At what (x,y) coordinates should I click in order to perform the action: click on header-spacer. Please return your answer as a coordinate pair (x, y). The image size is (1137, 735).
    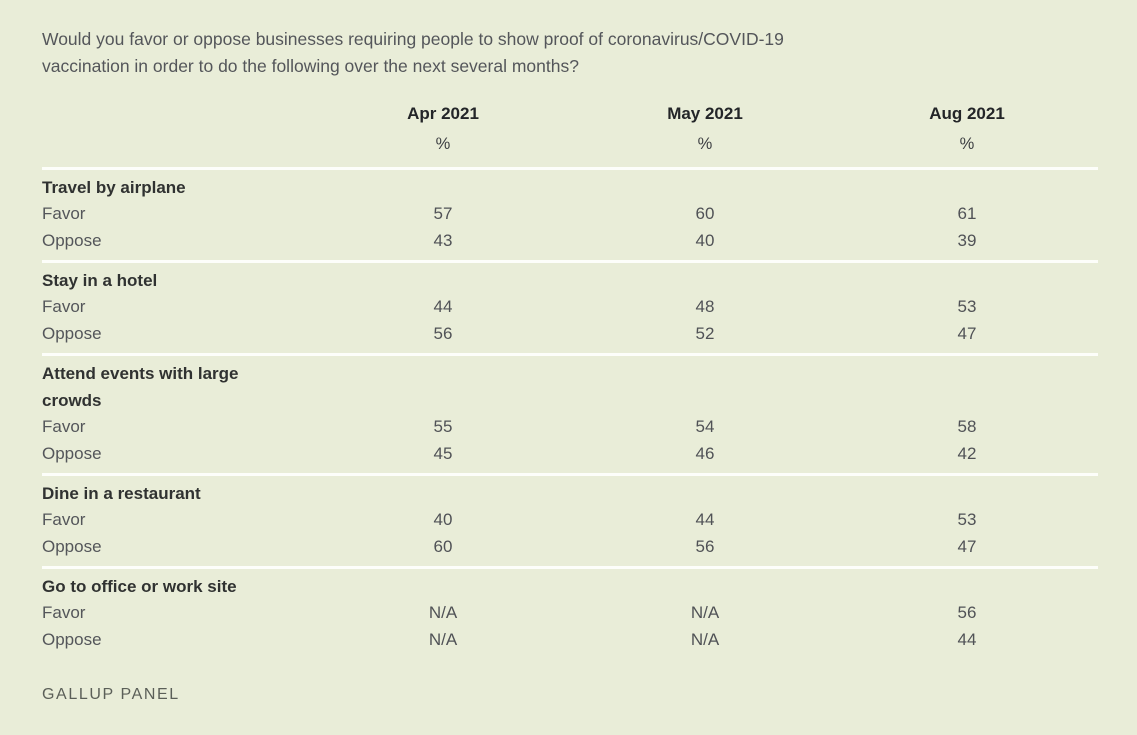
    Looking at the image, I should click on (177, 113).